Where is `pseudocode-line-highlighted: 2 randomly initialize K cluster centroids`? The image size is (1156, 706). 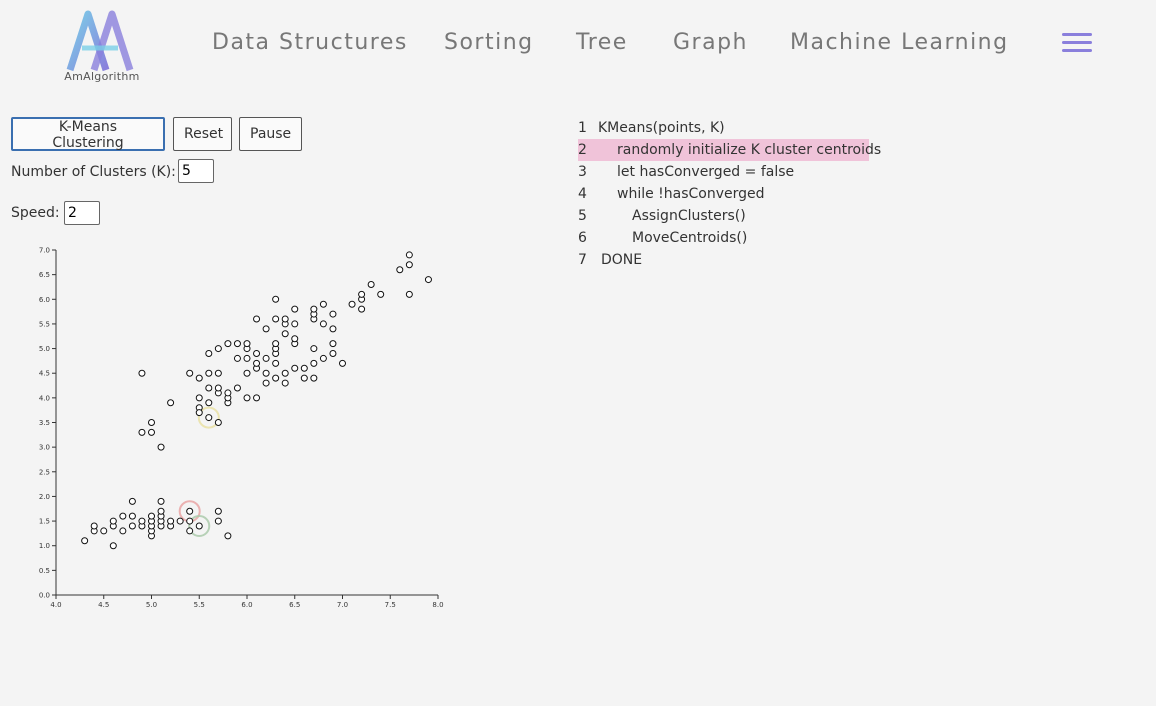
pseudocode-line-highlighted: 2 randomly initialize K cluster centroids is located at coordinates (729, 150).